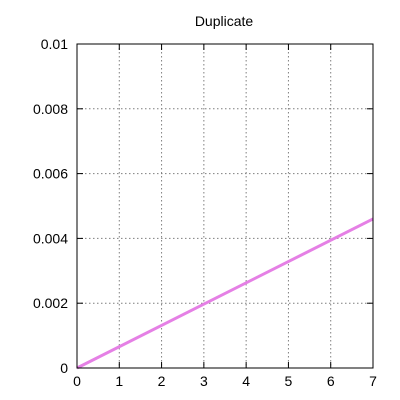 This screenshot has width=400, height=400. Describe the element at coordinates (50, 303) in the screenshot. I see `y-tick-label: 0.002` at that location.